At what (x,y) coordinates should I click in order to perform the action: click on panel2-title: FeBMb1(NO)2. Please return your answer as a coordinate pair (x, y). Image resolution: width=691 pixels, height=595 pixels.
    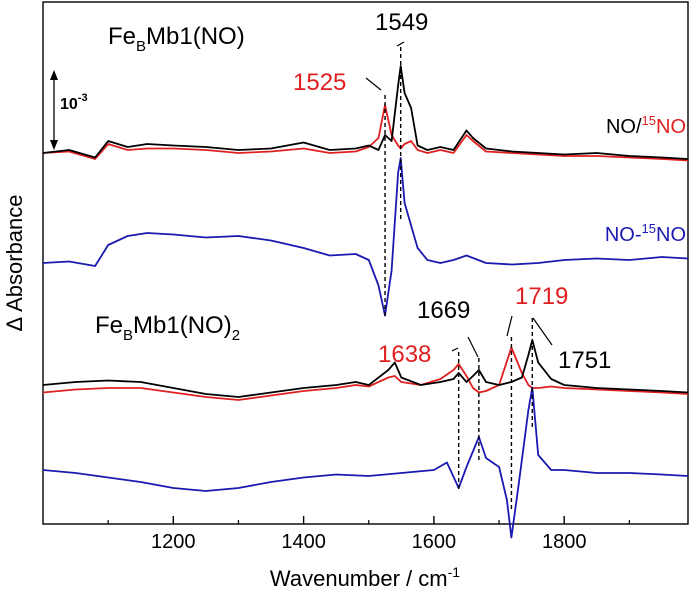
    Looking at the image, I should click on (167, 328).